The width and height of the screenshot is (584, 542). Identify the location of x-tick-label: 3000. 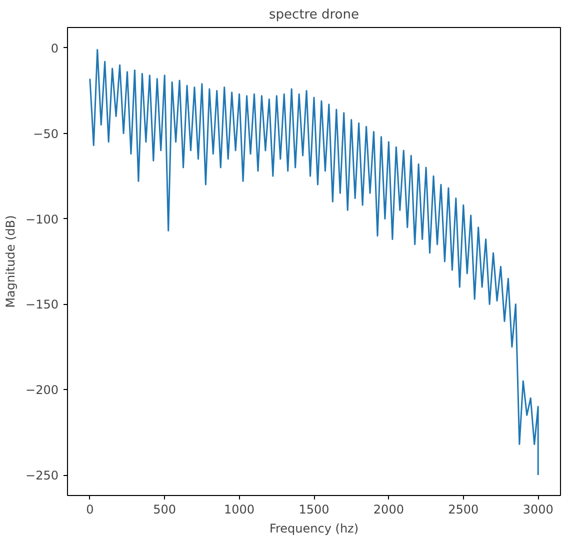
(538, 509).